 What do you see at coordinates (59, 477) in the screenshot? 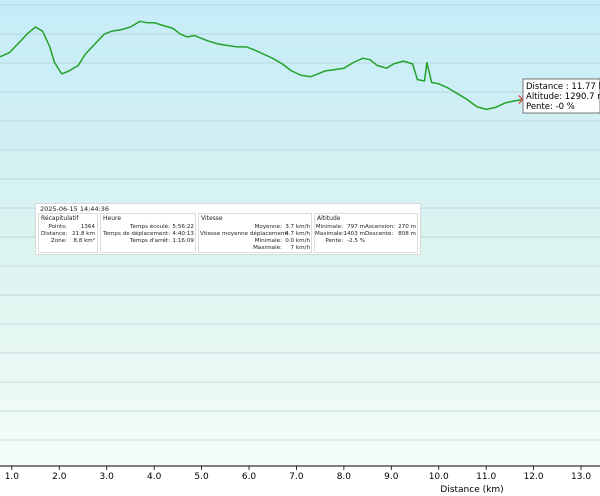
I see `x-tick-label: 2.0` at bounding box center [59, 477].